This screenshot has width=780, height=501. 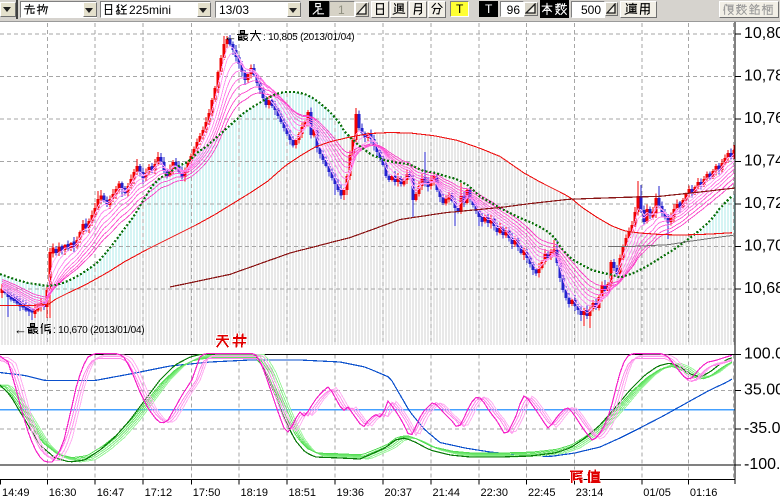 What do you see at coordinates (762, 428) in the screenshot?
I see `svg-text: -35.00` at bounding box center [762, 428].